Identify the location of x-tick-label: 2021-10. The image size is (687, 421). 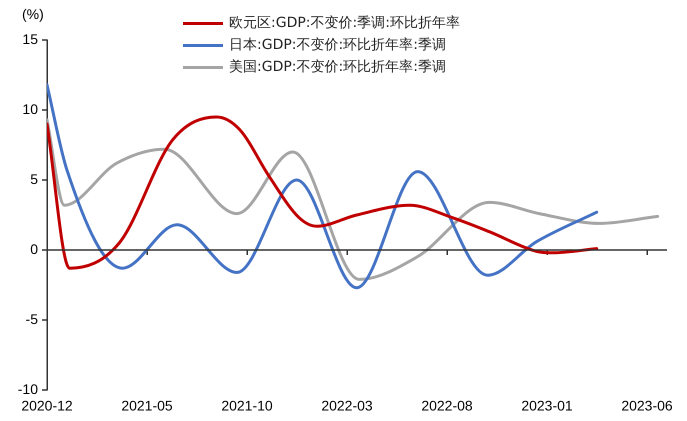
(247, 405).